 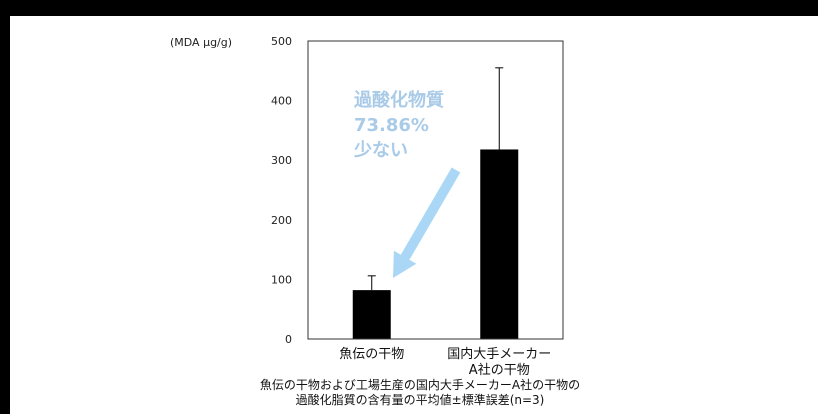 I want to click on y-axis-ticks: 0 100 200 300 400 500, so click(x=281, y=190).